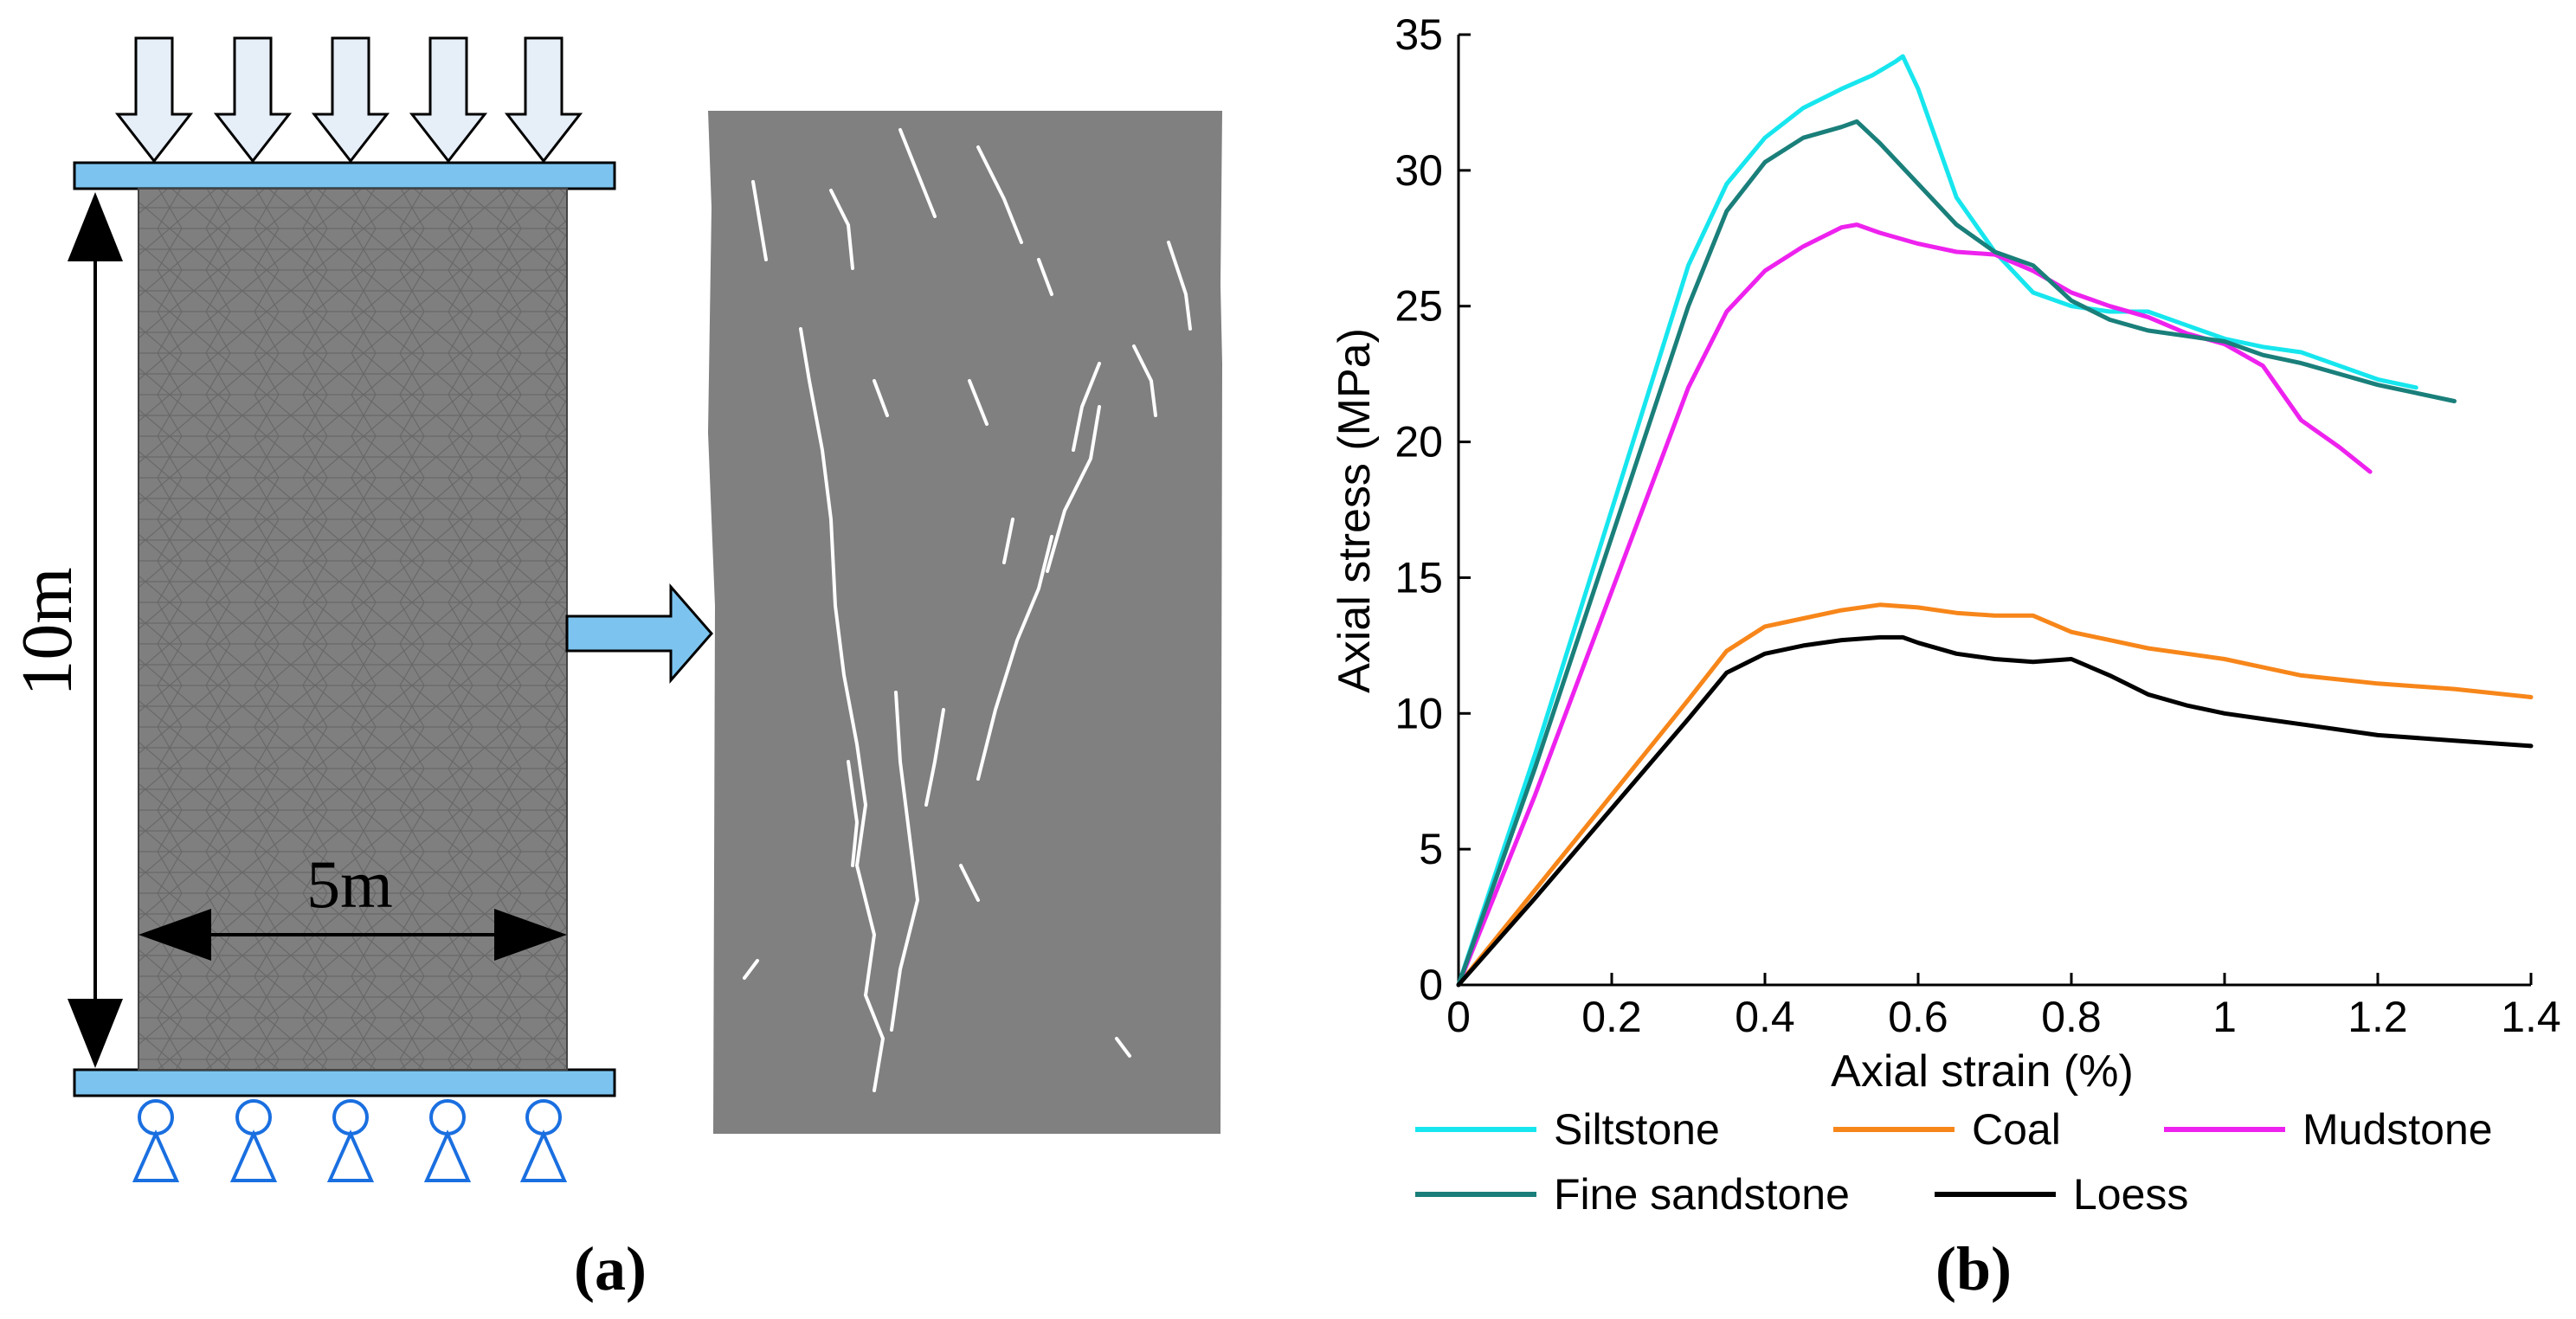 Image resolution: width=2576 pixels, height=1319 pixels. What do you see at coordinates (95, 630) in the screenshot?
I see `height-dimension` at bounding box center [95, 630].